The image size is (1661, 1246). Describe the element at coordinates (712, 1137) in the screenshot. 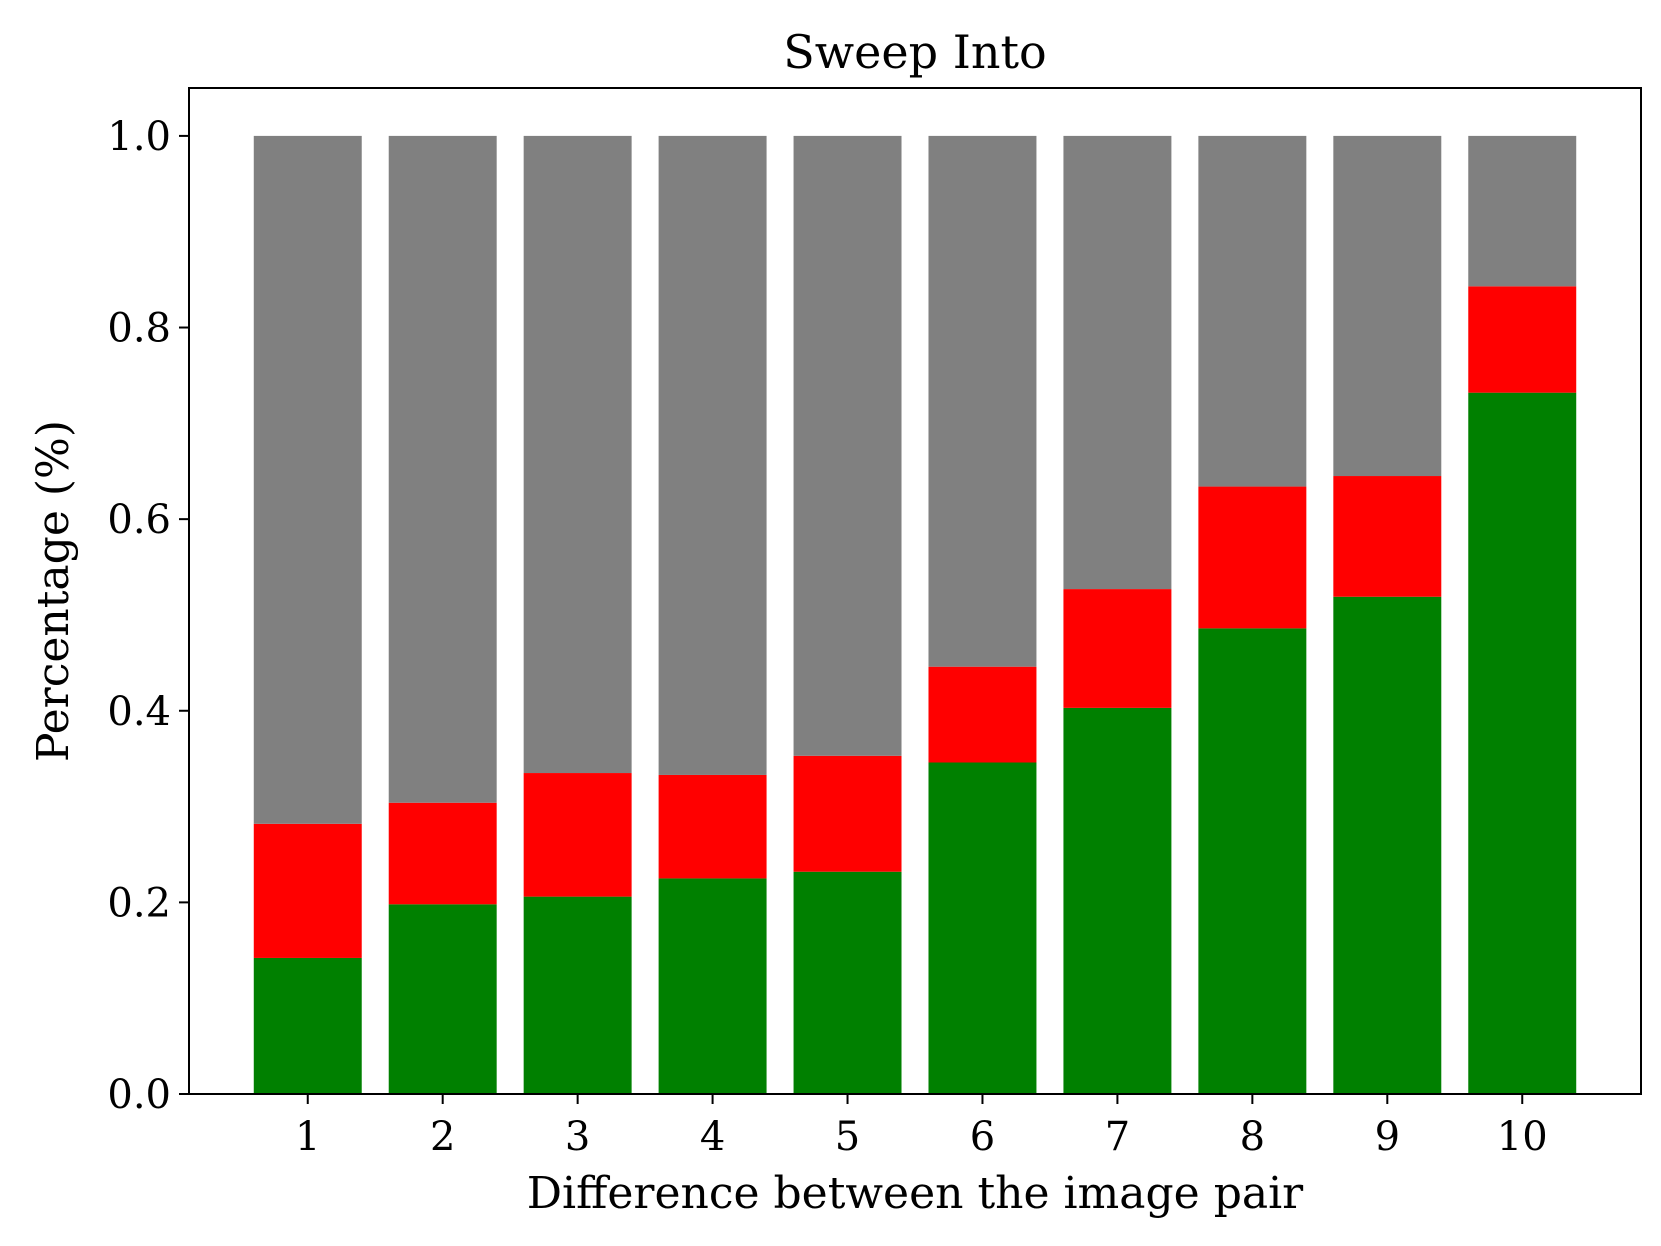

I see `x-tick-label: 4` at that location.